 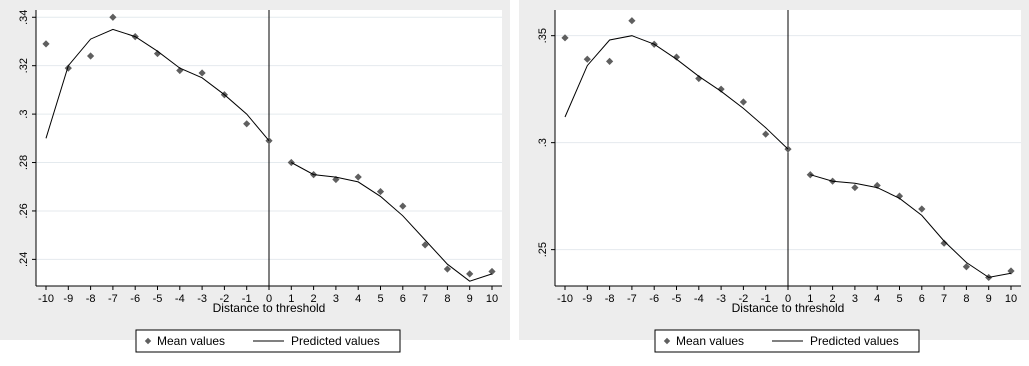 What do you see at coordinates (24, 162) in the screenshot?
I see `y-tick-label: .28` at bounding box center [24, 162].